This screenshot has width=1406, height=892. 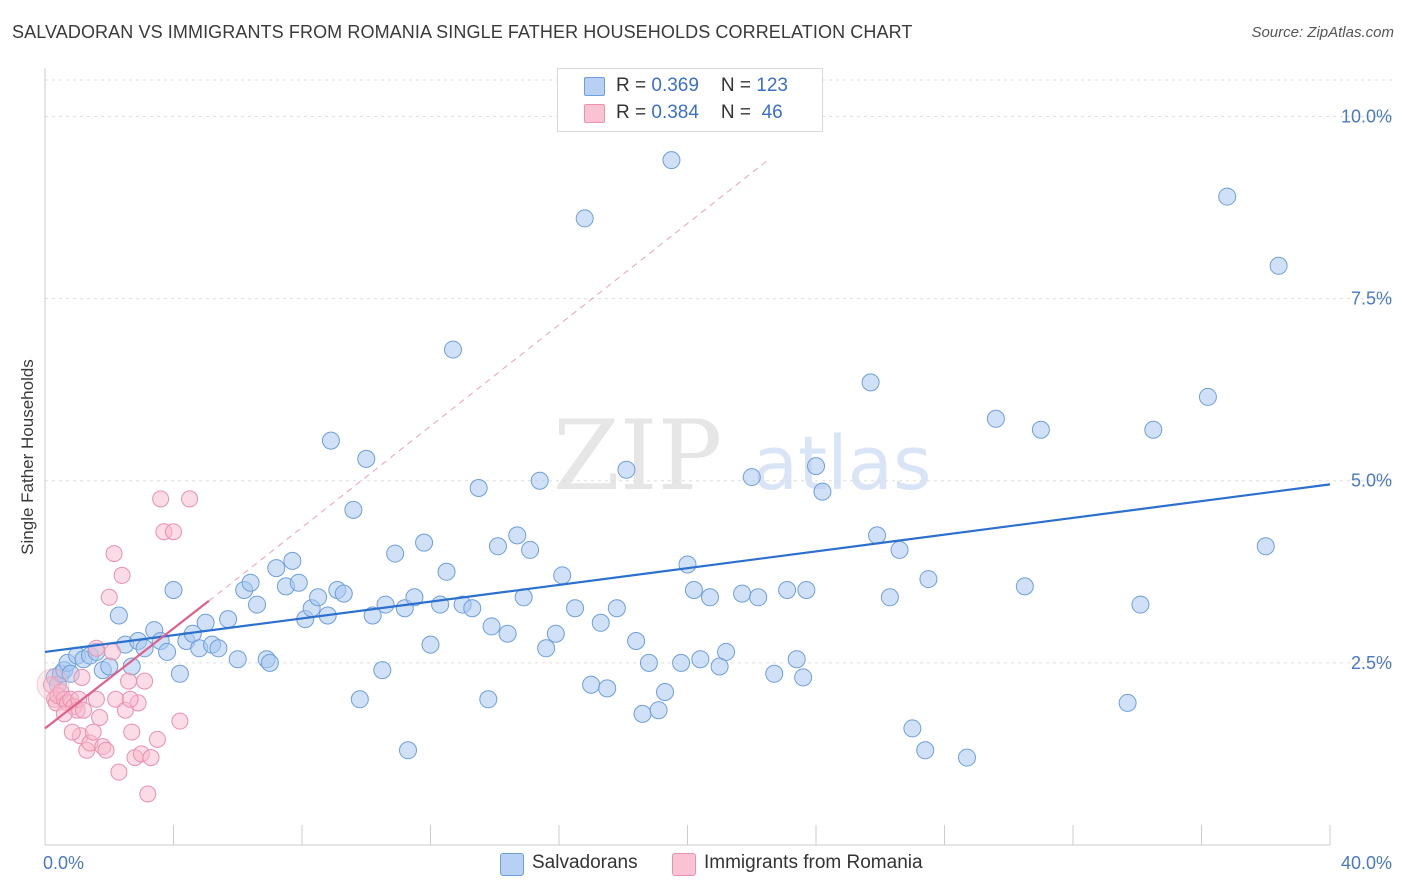 I want to click on bottom-legend-label: Salvadorans, so click(x=585, y=862).